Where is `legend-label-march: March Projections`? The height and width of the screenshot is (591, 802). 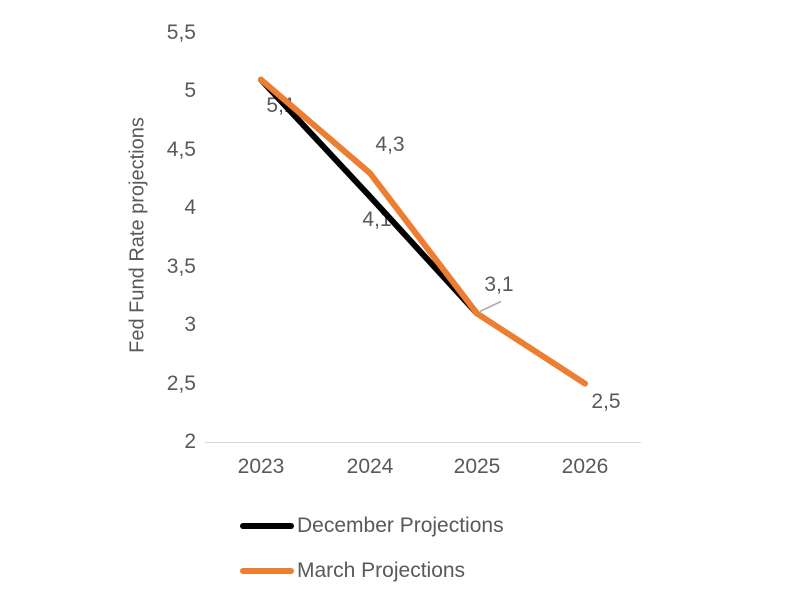 legend-label-march: March Projections is located at coordinates (381, 570).